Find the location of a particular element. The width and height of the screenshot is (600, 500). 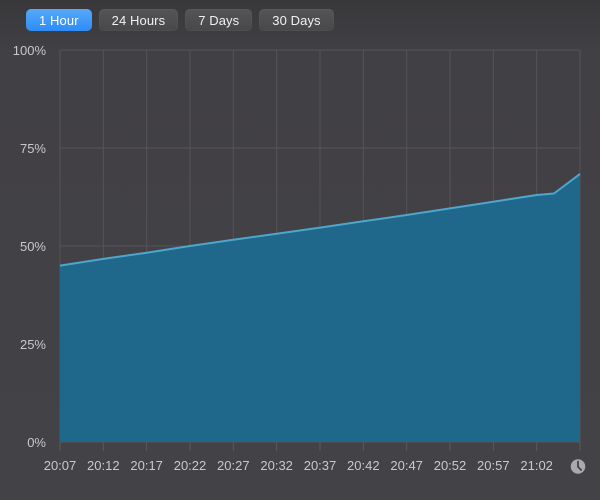

tab-24-hours: 24 Hours is located at coordinates (138, 20).